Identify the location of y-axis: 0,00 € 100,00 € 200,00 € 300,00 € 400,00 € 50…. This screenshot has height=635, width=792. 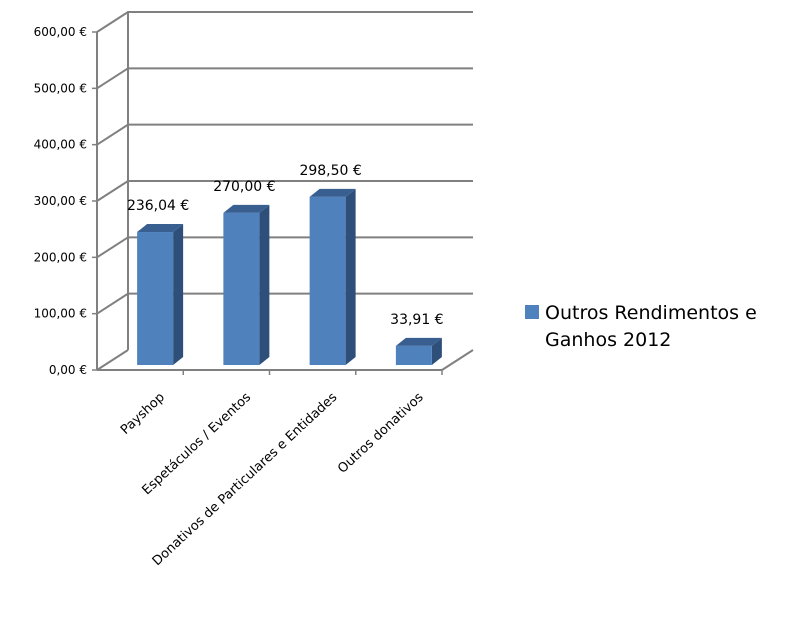
(65, 201).